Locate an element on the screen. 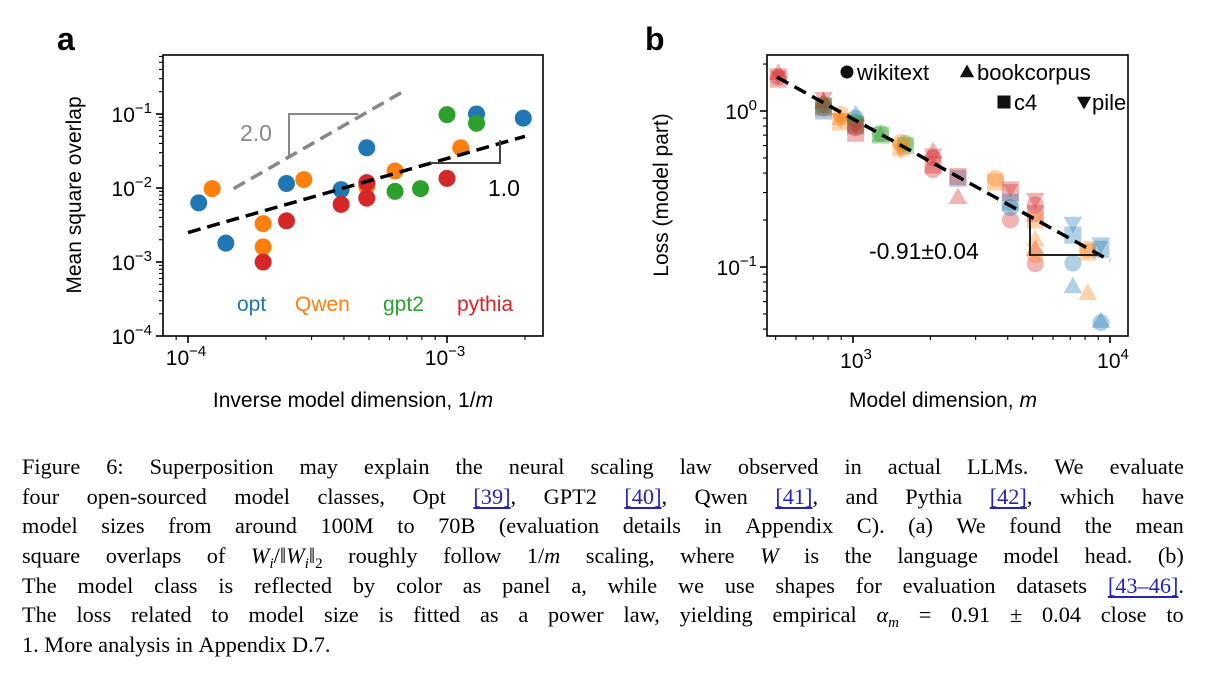  caption-word: of is located at coordinates (219, 556).